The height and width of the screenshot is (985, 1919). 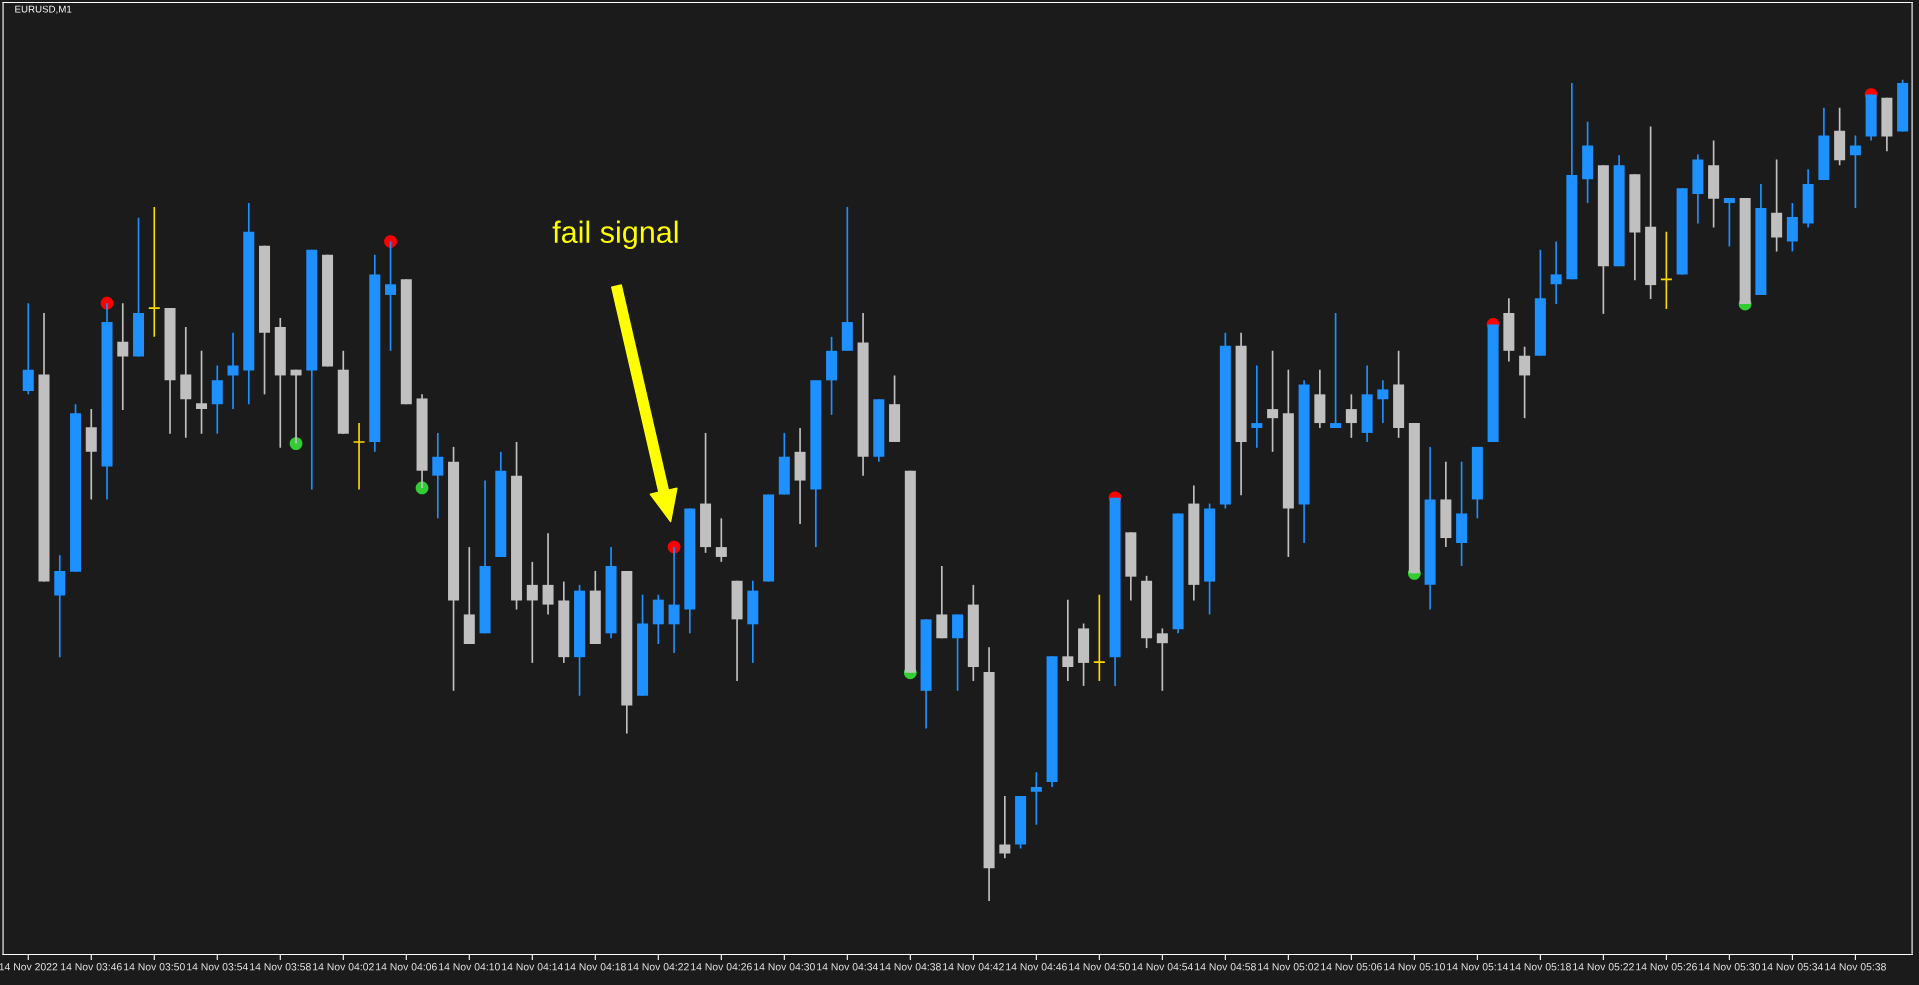 I want to click on x-tick-label: 14 Nov 04:26, so click(x=721, y=967).